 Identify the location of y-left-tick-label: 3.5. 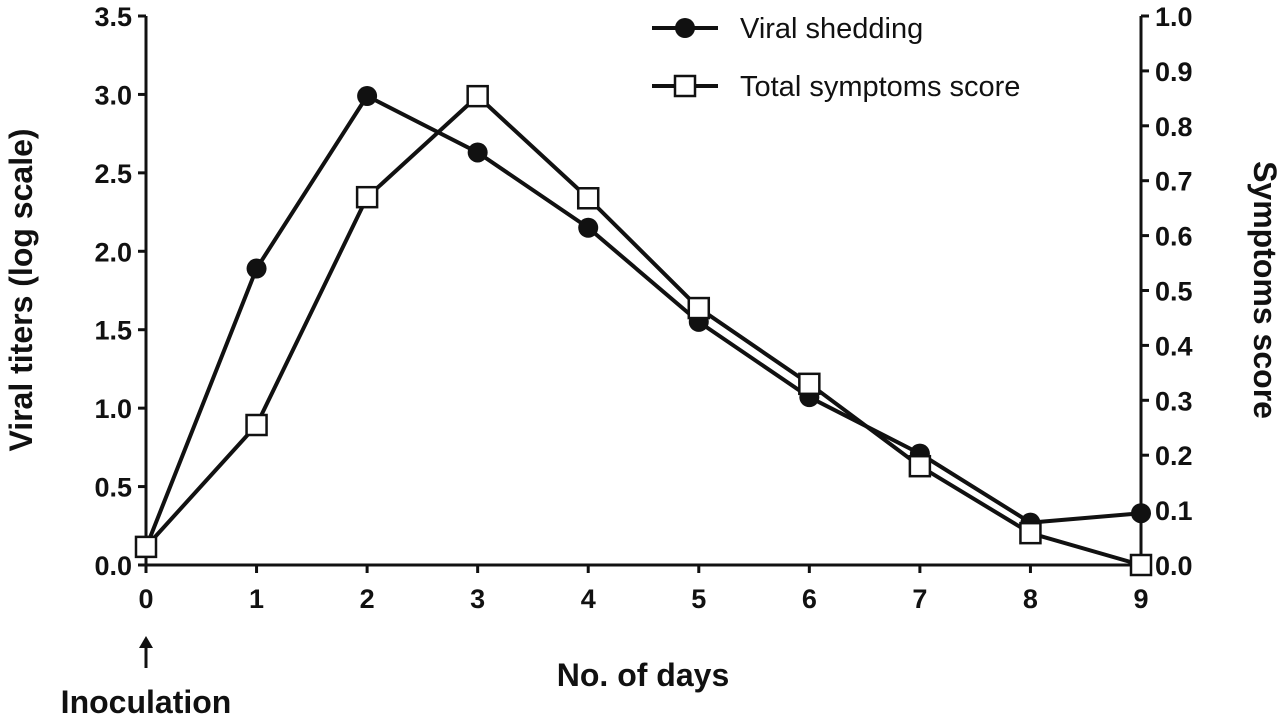
(113, 17).